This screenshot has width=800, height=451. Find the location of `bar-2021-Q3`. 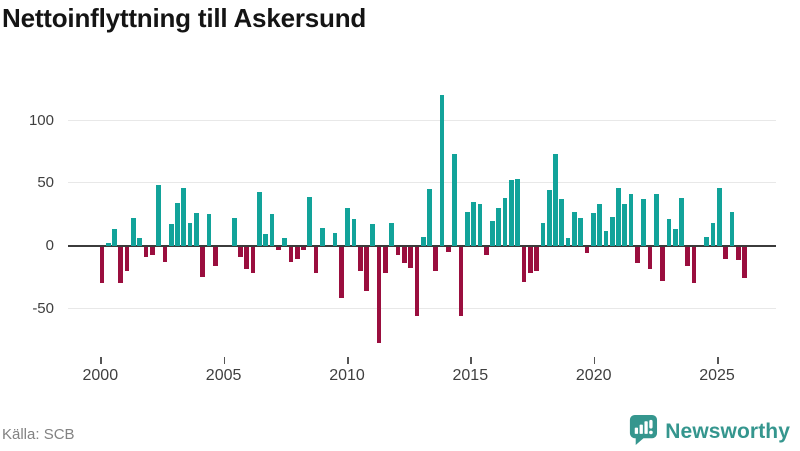

bar-2021-Q3 is located at coordinates (644, 222).